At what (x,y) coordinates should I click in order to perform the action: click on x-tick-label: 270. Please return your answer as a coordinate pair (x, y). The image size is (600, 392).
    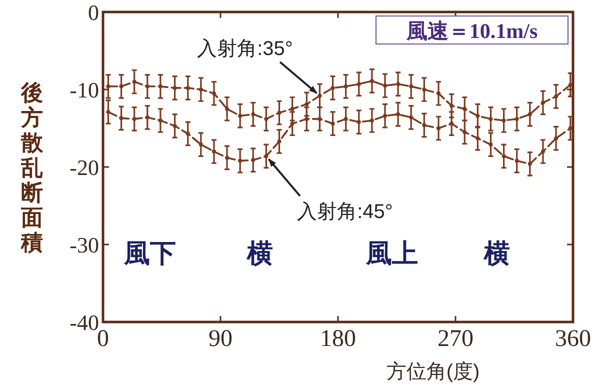
    Looking at the image, I should click on (456, 339).